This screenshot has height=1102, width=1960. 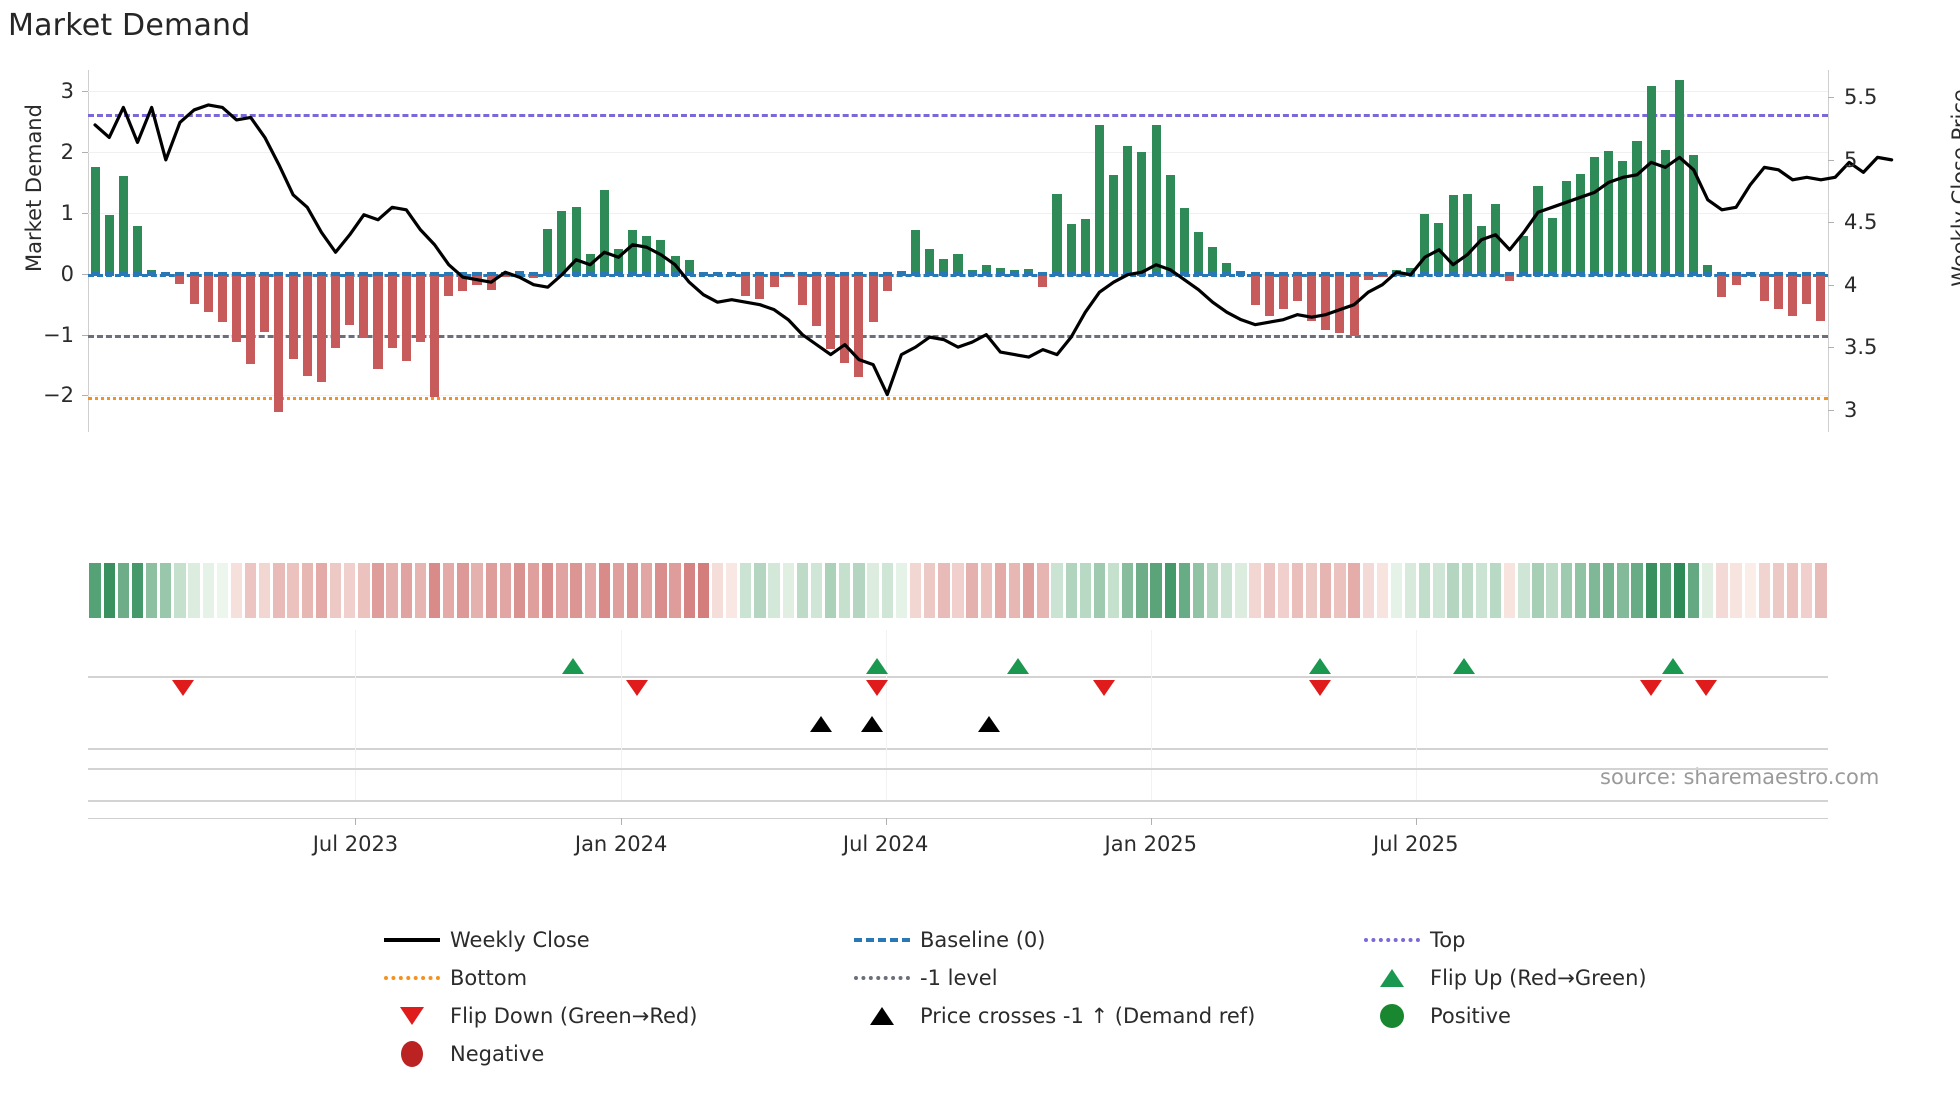 I want to click on legend-item: -1 level, so click(x=924, y=978).